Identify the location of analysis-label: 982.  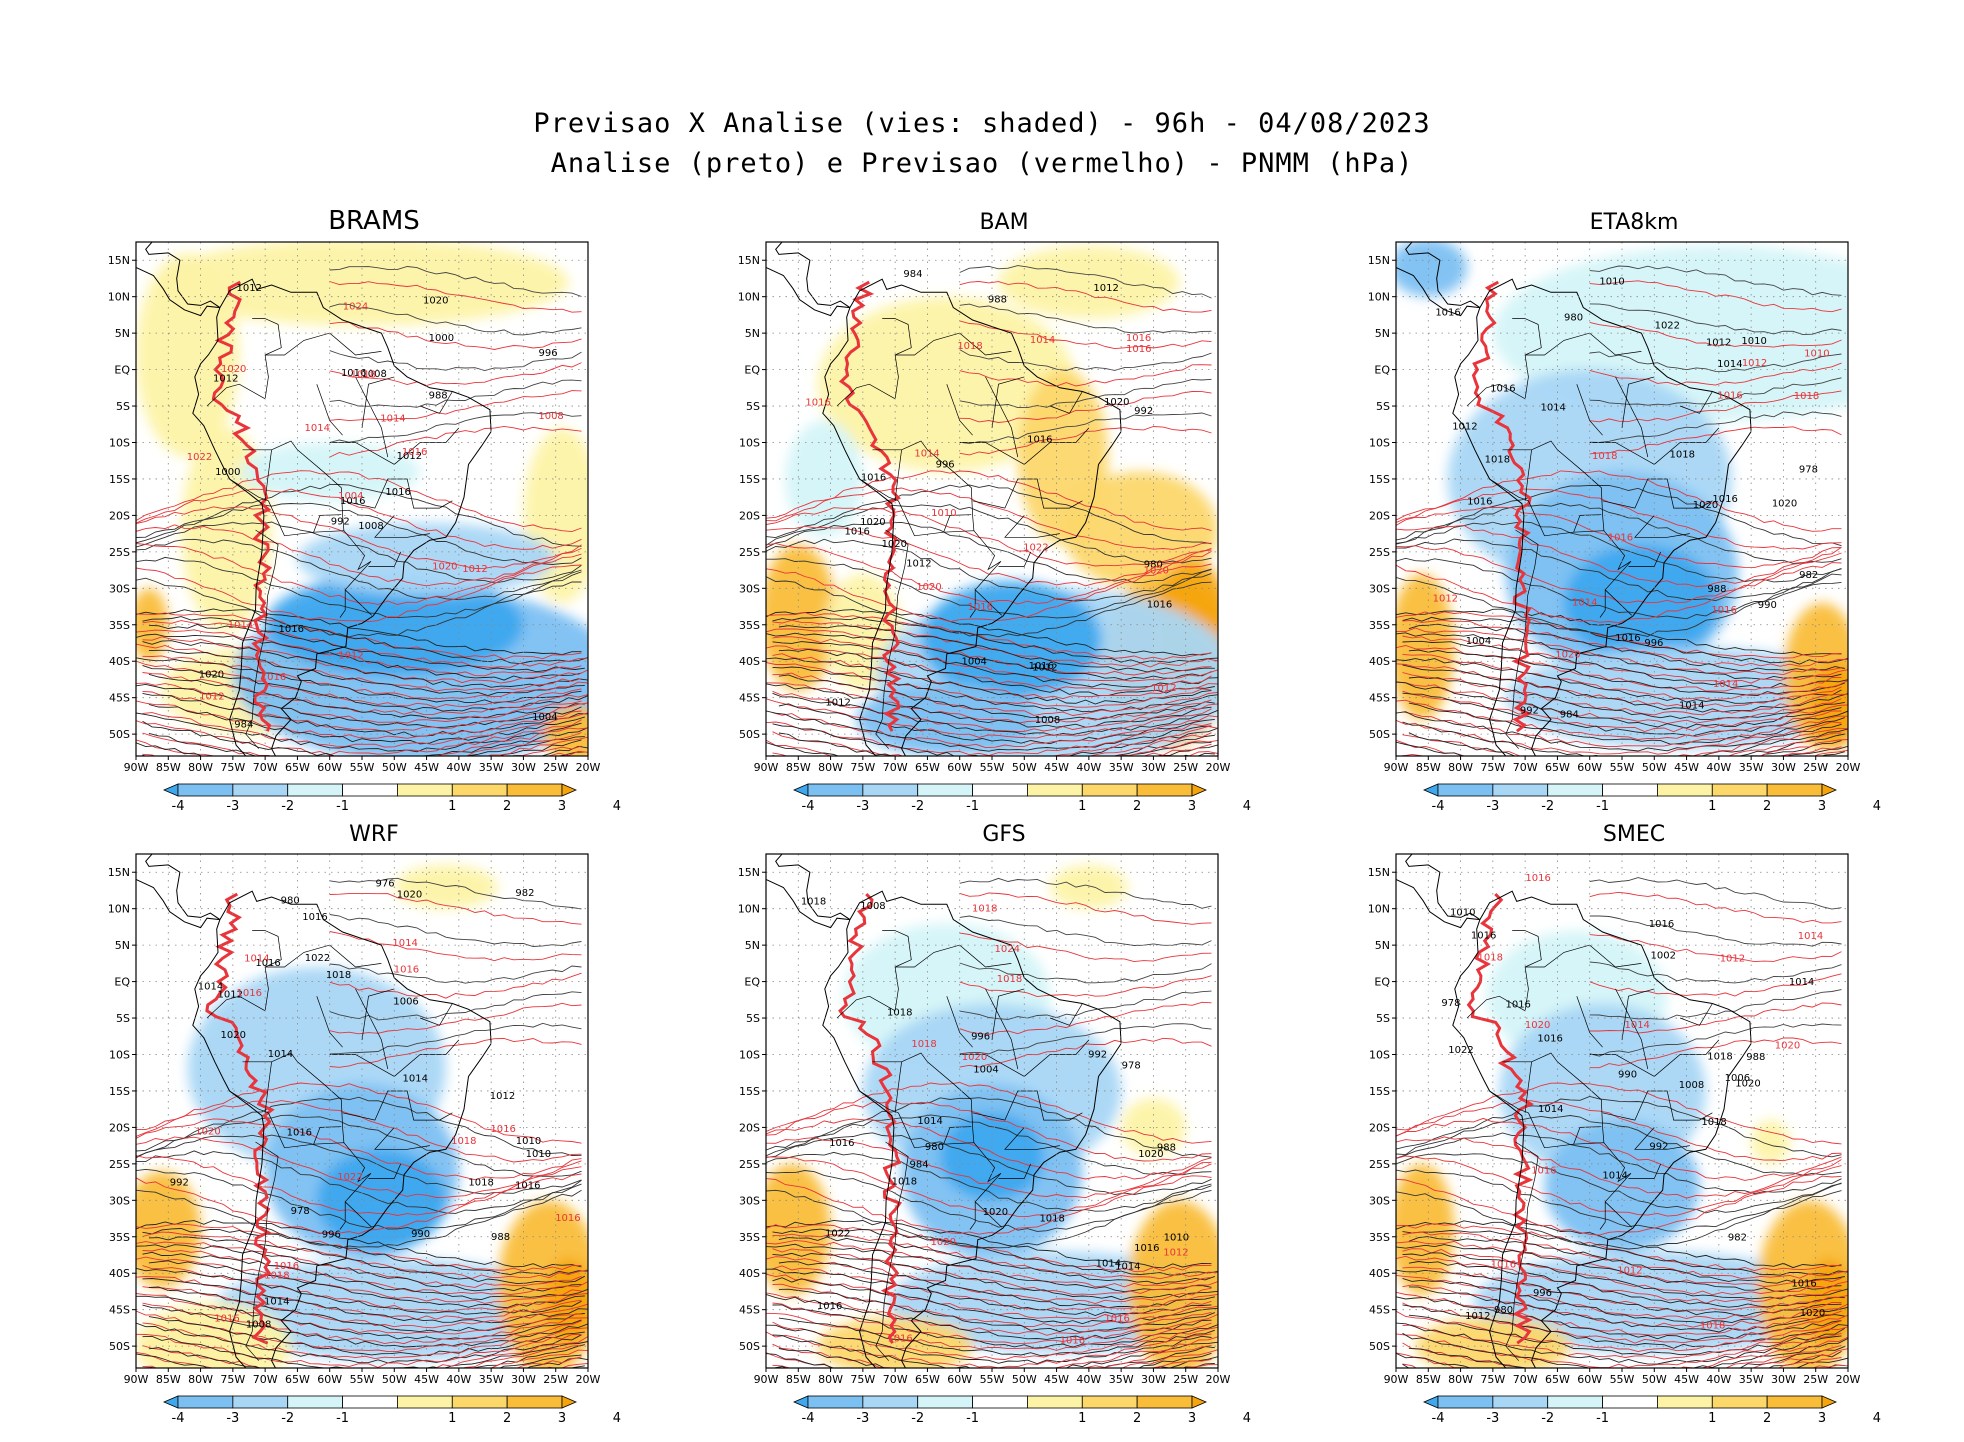
(524, 893).